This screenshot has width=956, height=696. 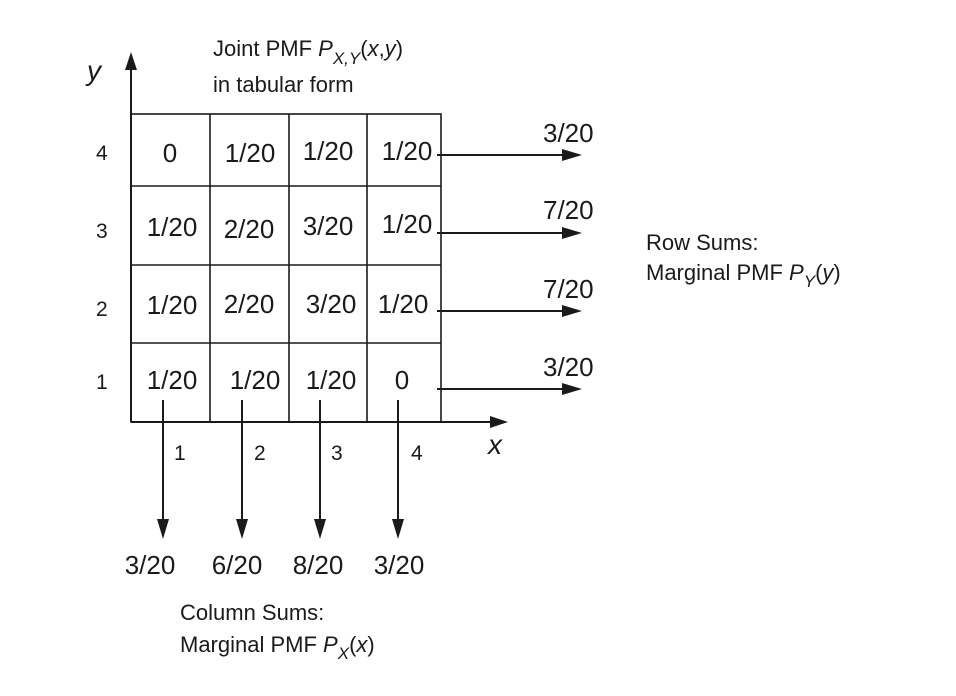 I want to click on cell-x2-y2: 2/20, so click(x=249, y=304).